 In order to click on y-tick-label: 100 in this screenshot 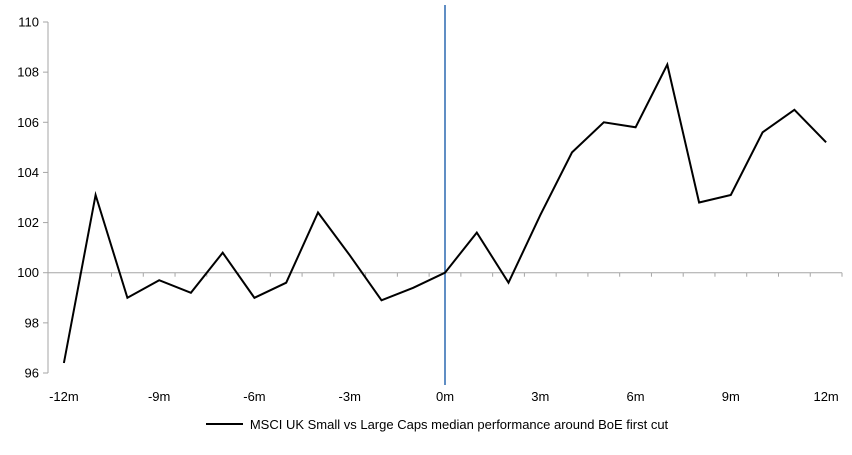, I will do `click(28, 272)`.